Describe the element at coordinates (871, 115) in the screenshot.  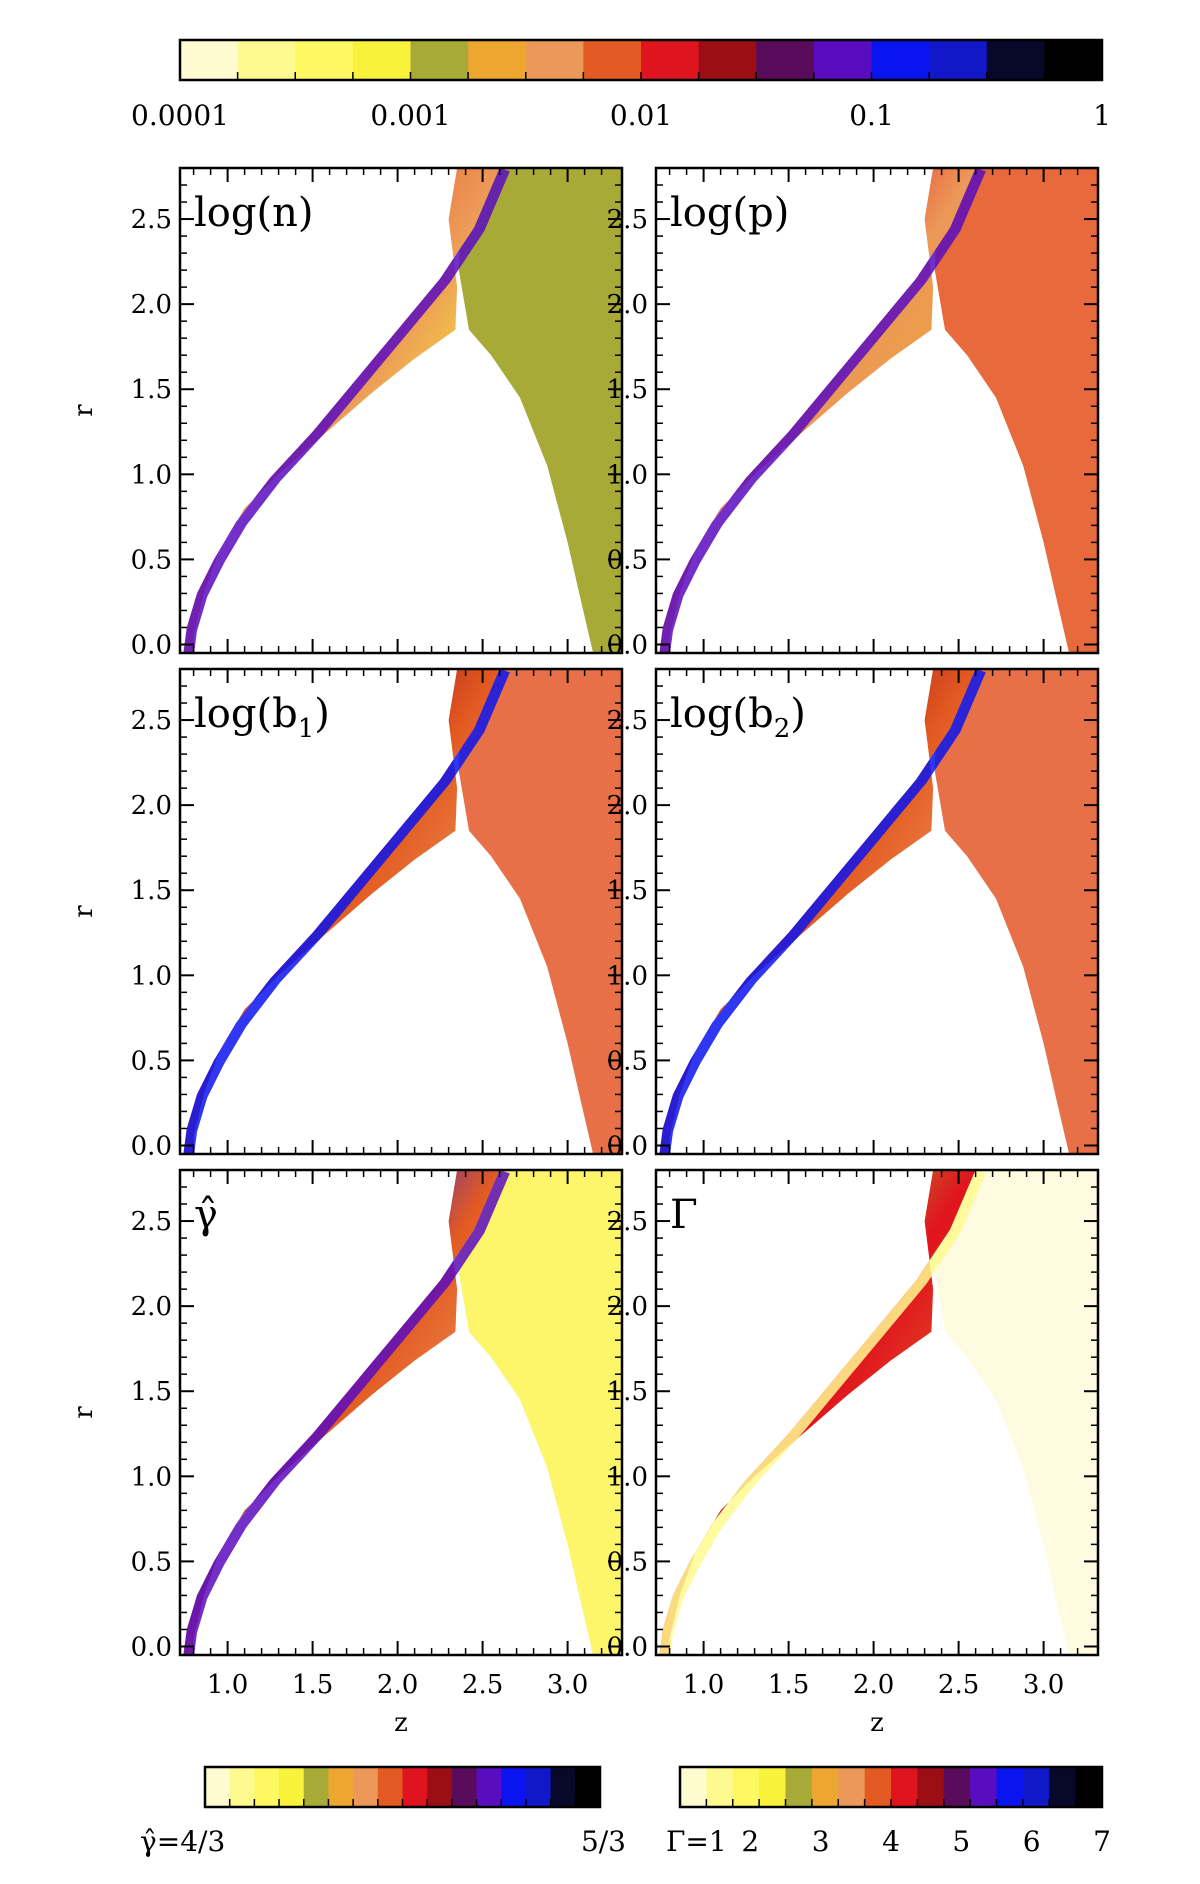
I see `top-colorbar-tick-label: 0.1` at that location.